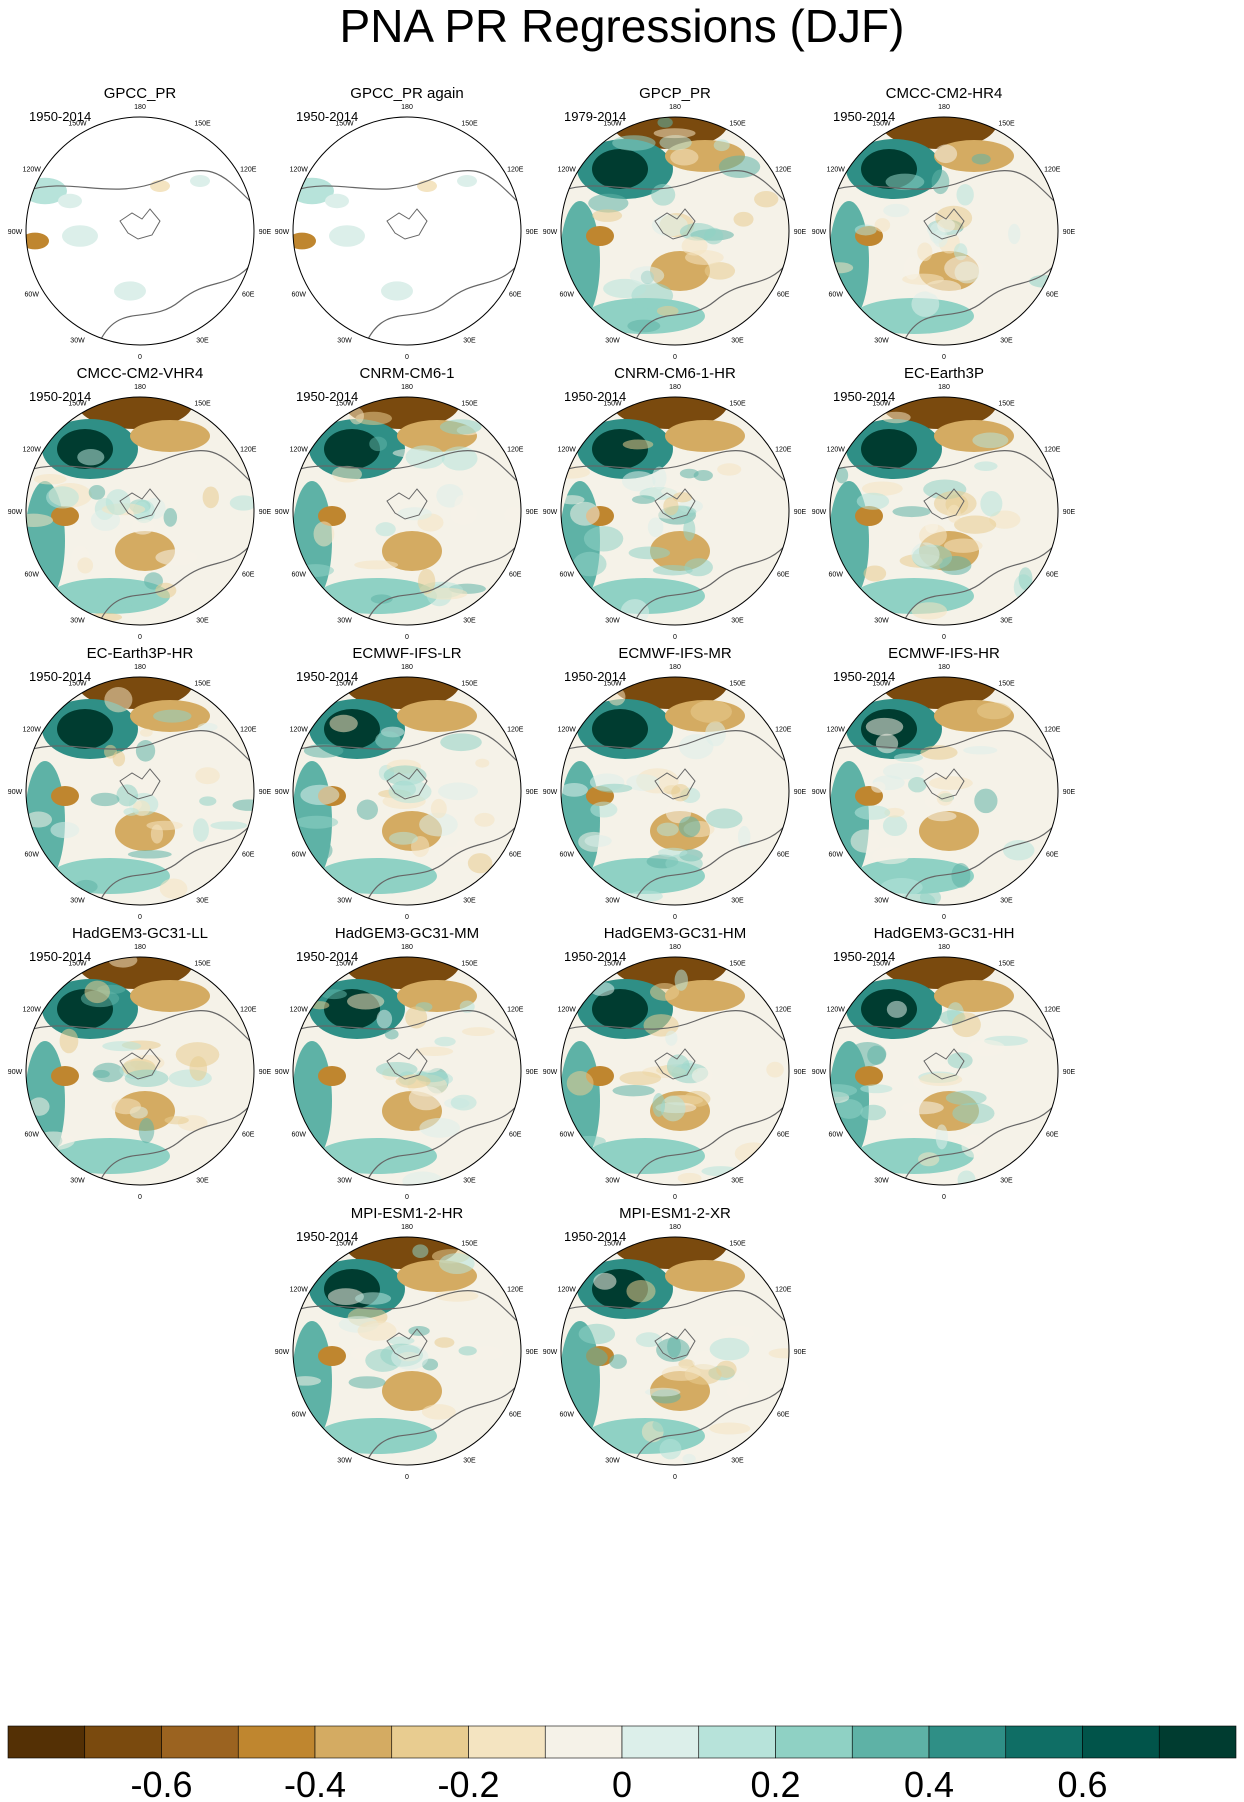 The image size is (1244, 1802). I want to click on panel-title: EC-Earth3P-HR, so click(140, 653).